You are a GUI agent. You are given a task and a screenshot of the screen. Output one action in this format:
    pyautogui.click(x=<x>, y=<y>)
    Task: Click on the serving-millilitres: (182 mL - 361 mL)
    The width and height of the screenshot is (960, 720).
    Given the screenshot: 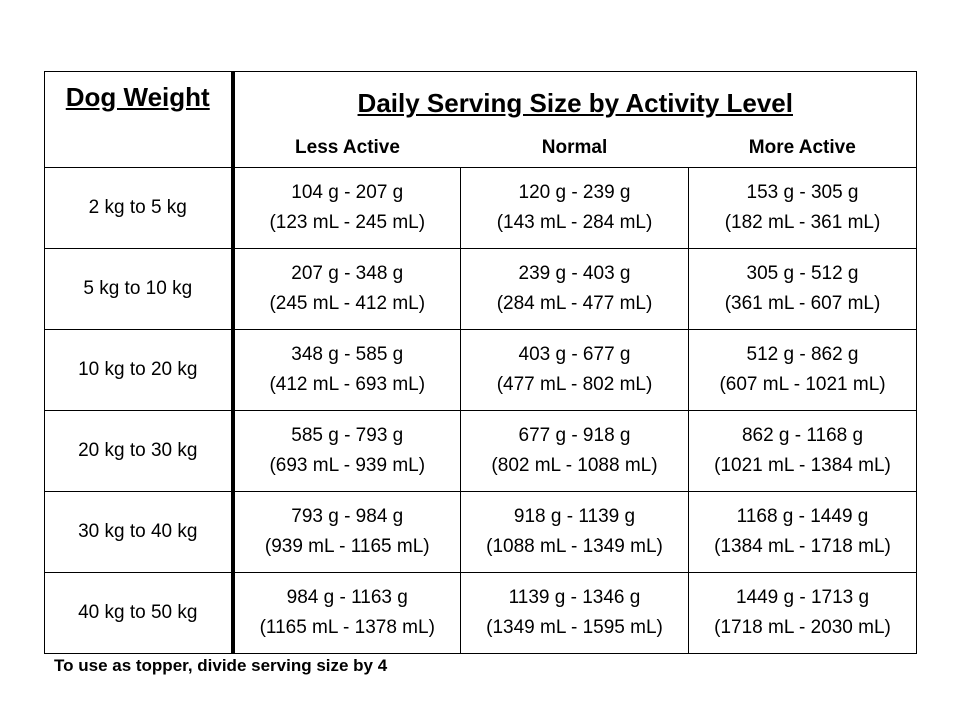 What is the action you would take?
    pyautogui.click(x=802, y=222)
    